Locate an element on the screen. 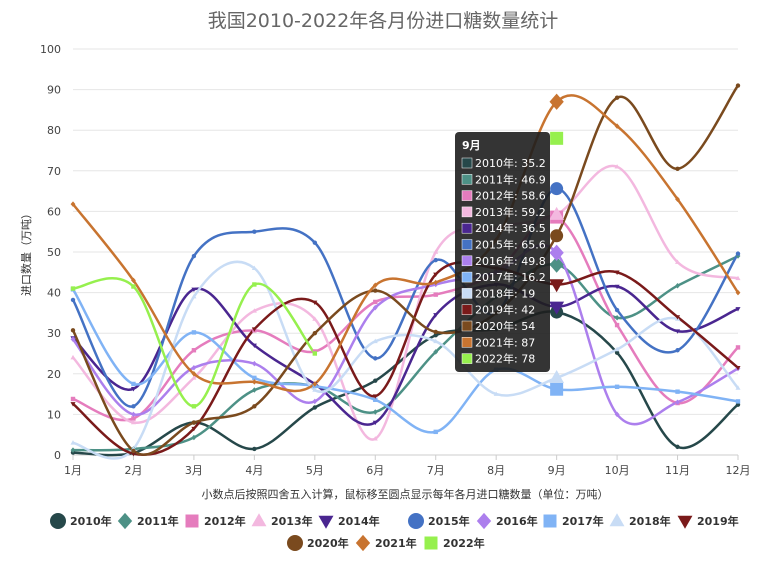 The width and height of the screenshot is (767, 563). legend-marker-2010年 is located at coordinates (58, 521).